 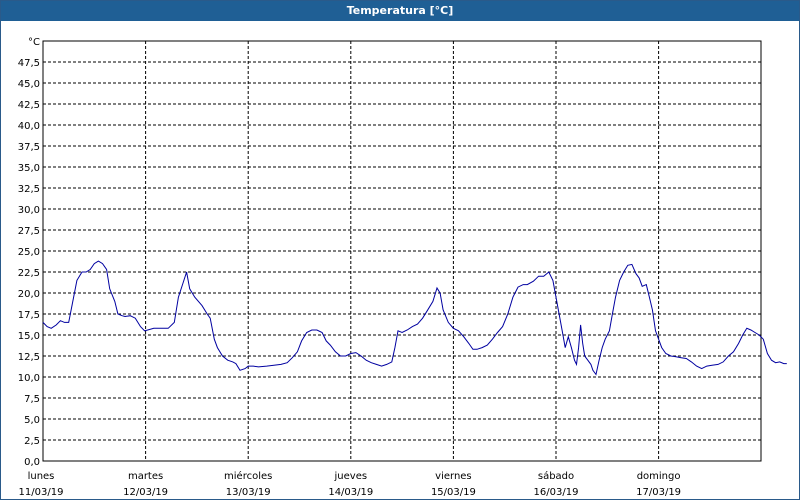 What do you see at coordinates (658, 492) in the screenshot?
I see `x-tick-date-label: 17/03/19` at bounding box center [658, 492].